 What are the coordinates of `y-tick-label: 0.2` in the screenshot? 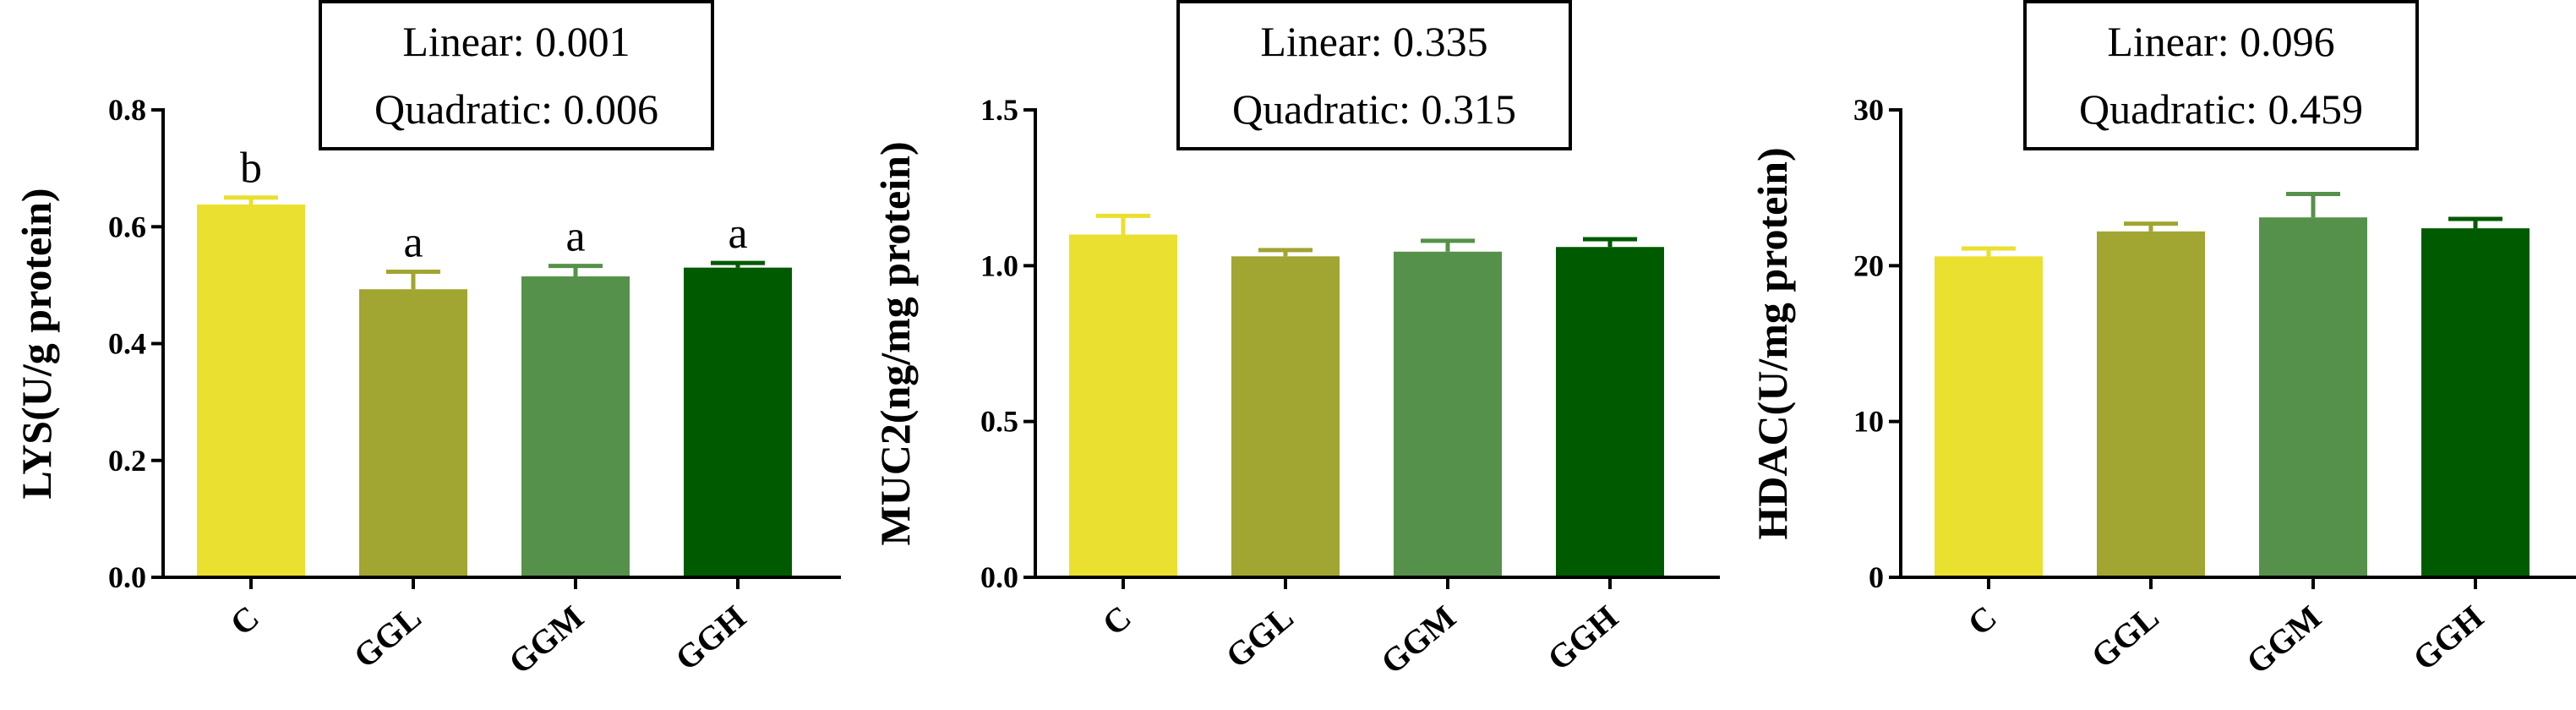 It's located at (127, 461).